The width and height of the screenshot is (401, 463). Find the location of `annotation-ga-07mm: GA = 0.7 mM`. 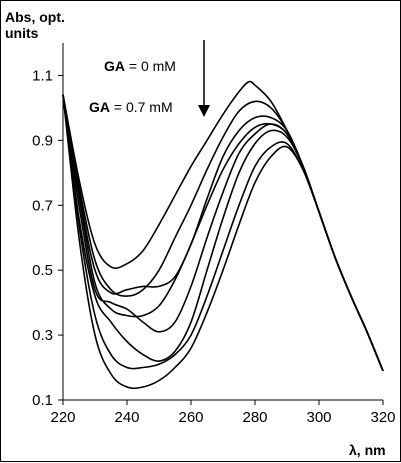

annotation-ga-07mm: GA = 0.7 mM is located at coordinates (131, 107).